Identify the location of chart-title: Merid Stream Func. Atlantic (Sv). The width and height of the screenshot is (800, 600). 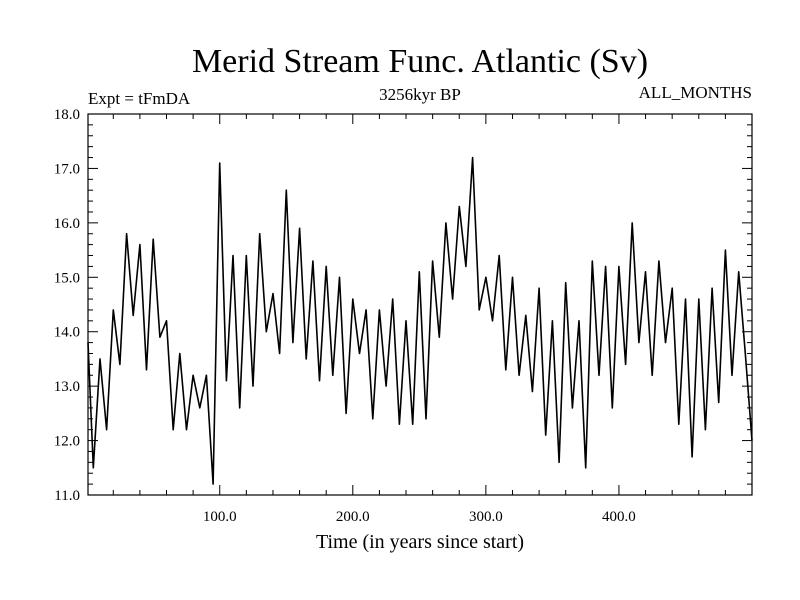
(420, 61).